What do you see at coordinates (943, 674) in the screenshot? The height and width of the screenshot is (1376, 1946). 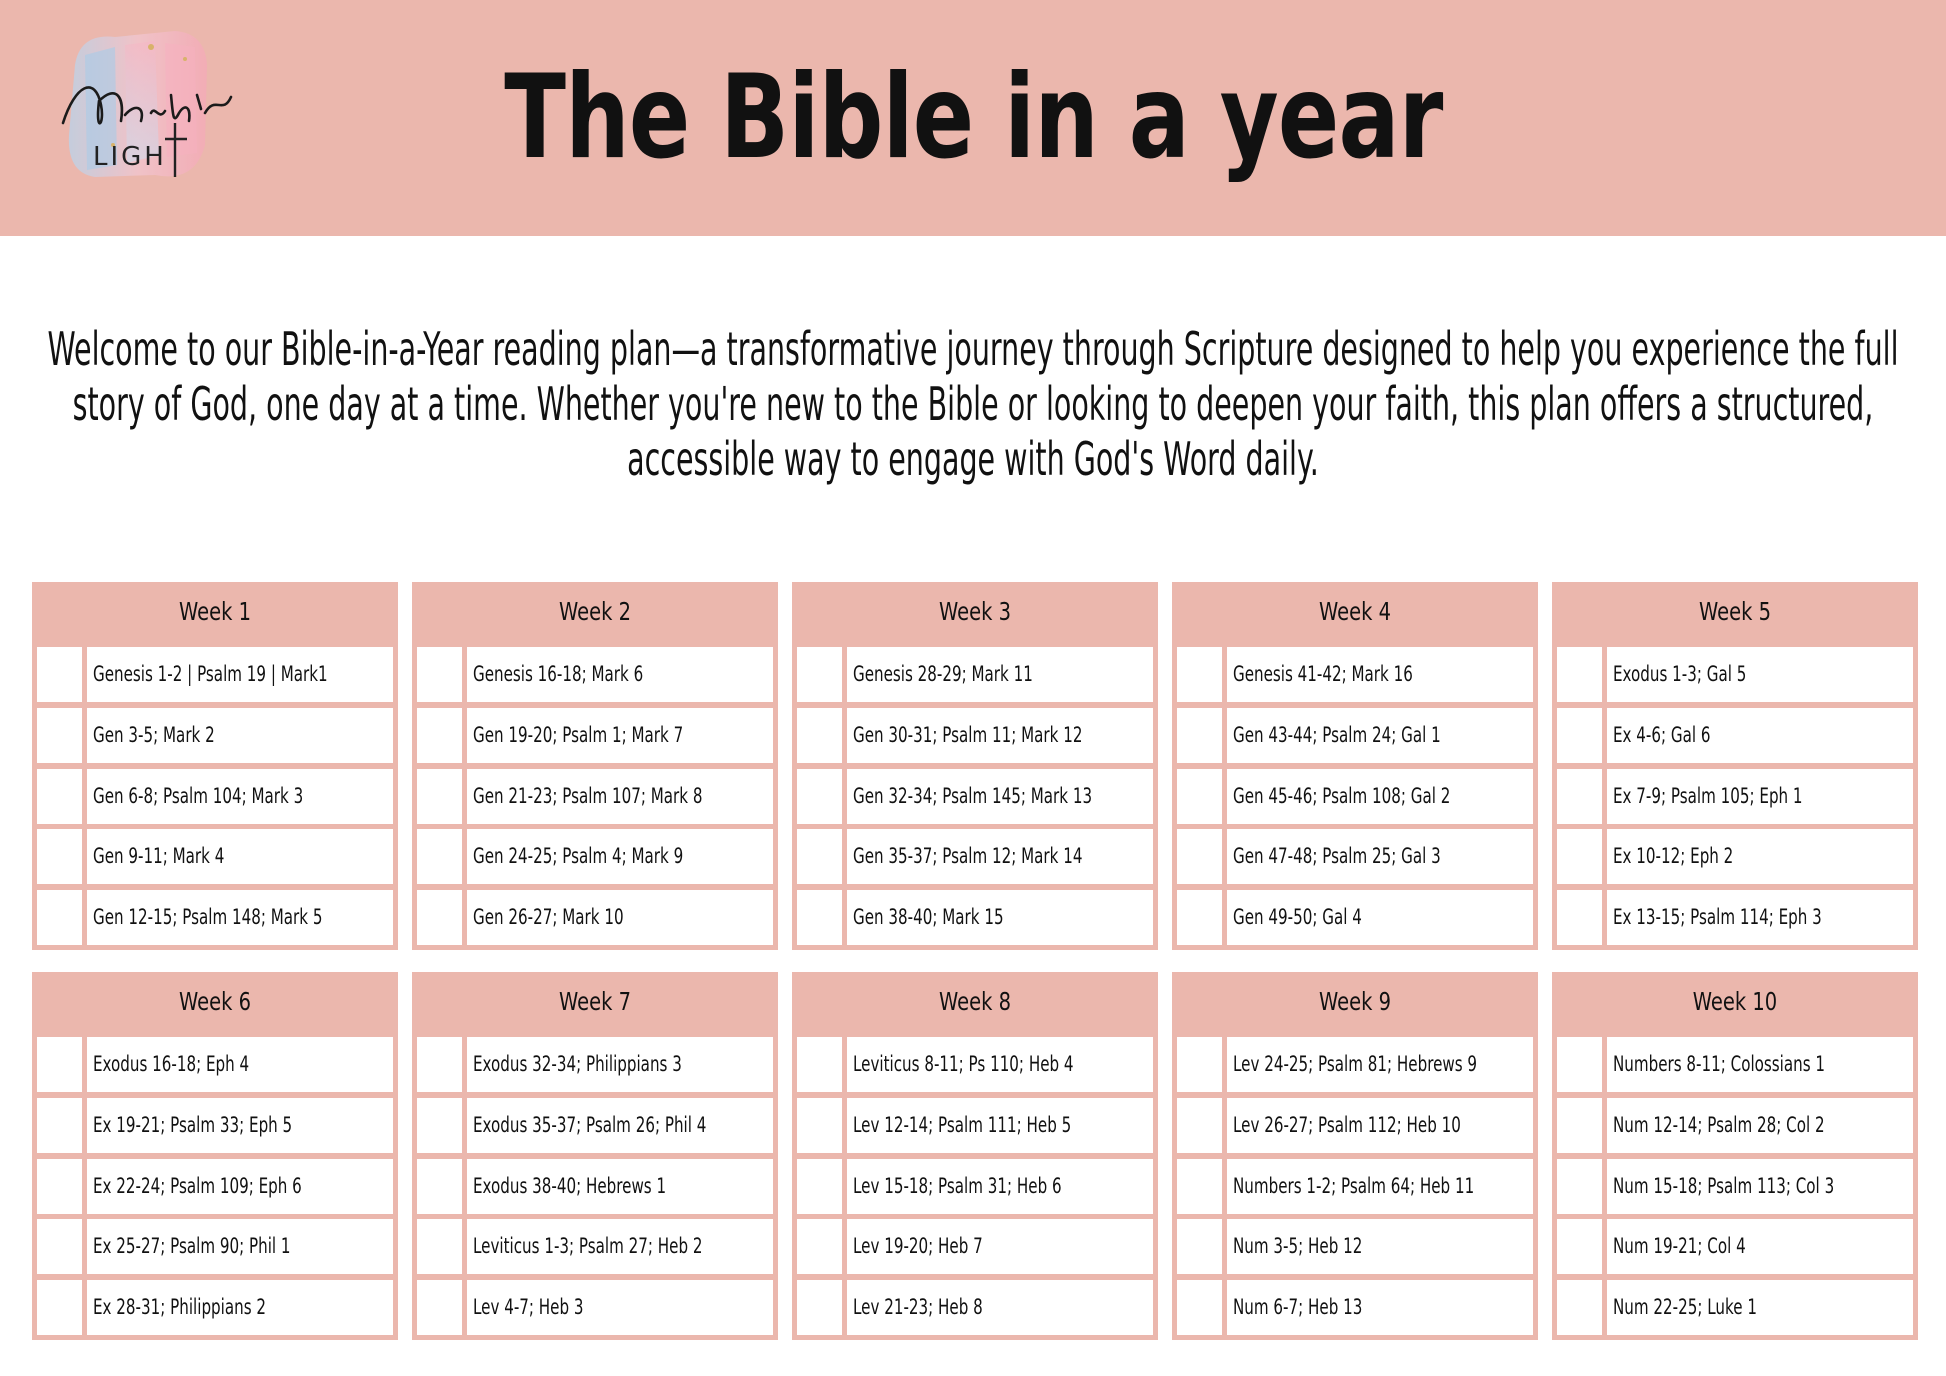 I see `reading-text: Genesis 28-29; Mark 11` at bounding box center [943, 674].